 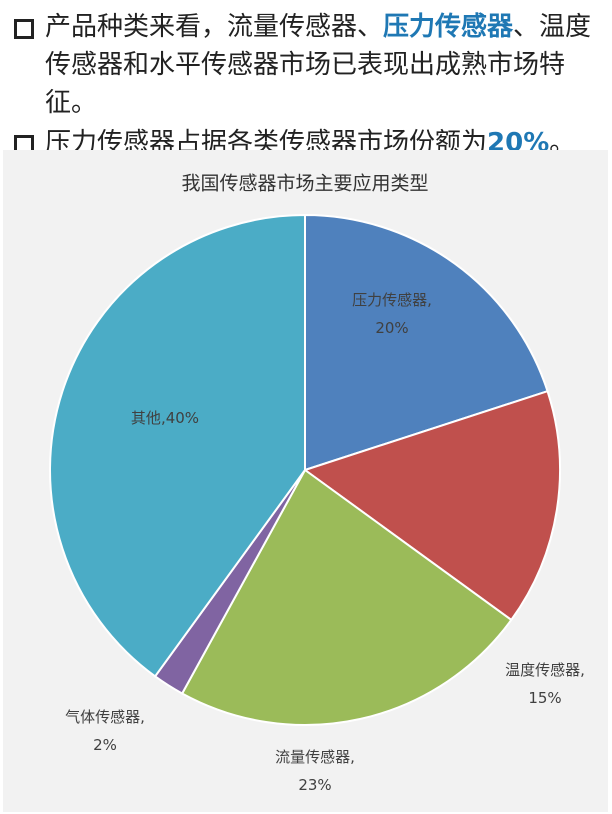 I want to click on data-label: 其他,40%, so click(x=165, y=418).